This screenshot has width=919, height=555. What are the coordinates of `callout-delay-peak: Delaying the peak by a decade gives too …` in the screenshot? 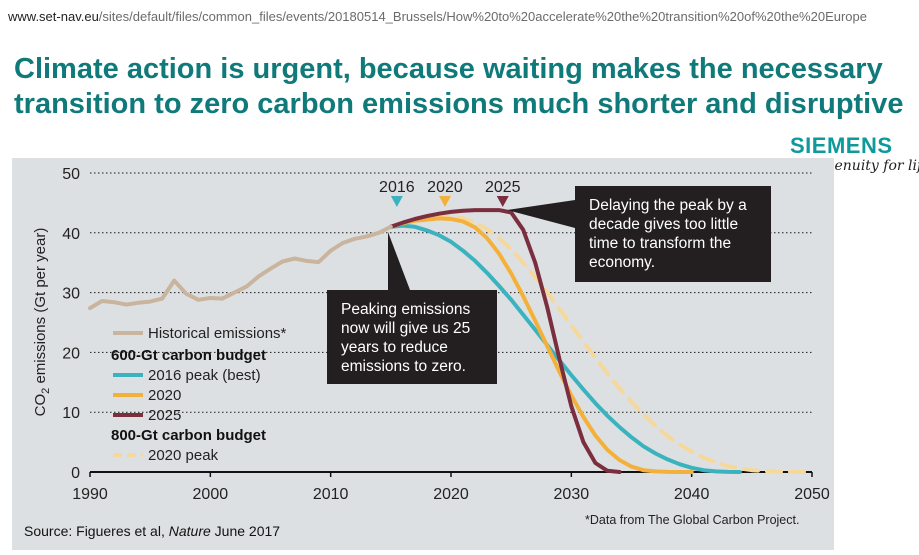 It's located at (673, 234).